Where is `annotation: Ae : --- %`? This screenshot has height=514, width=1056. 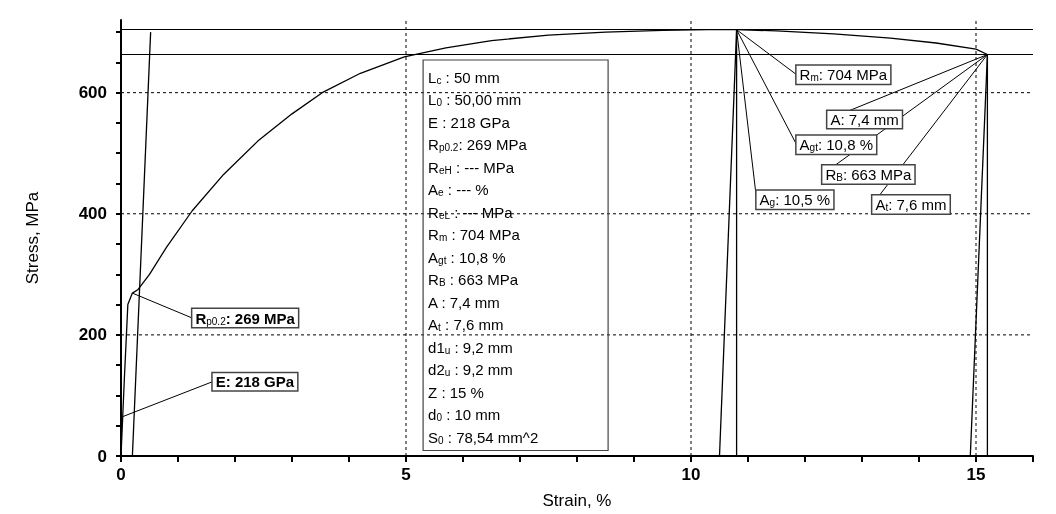
annotation: Ae : --- % is located at coordinates (458, 190).